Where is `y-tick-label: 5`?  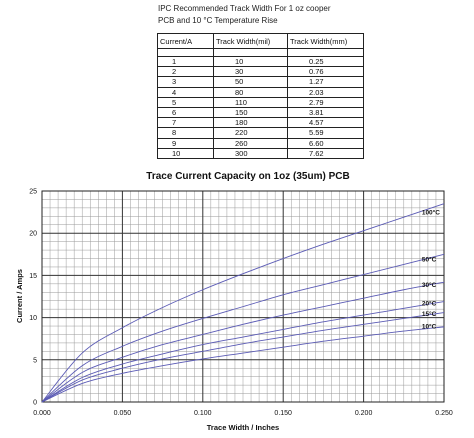 y-tick-label: 5 is located at coordinates (35, 360).